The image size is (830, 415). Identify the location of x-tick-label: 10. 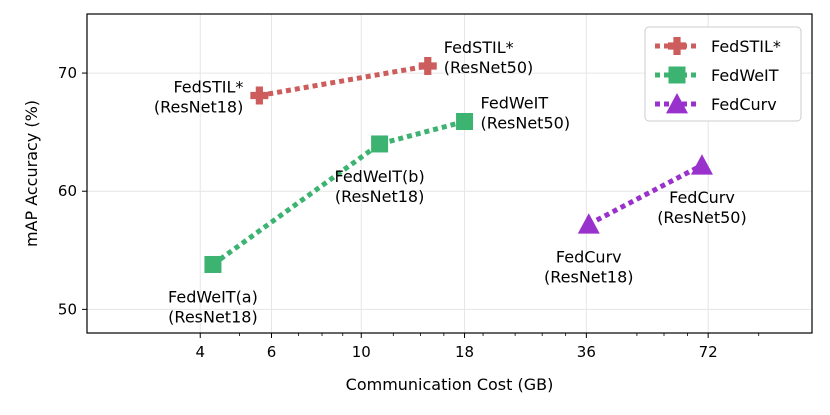
(361, 352).